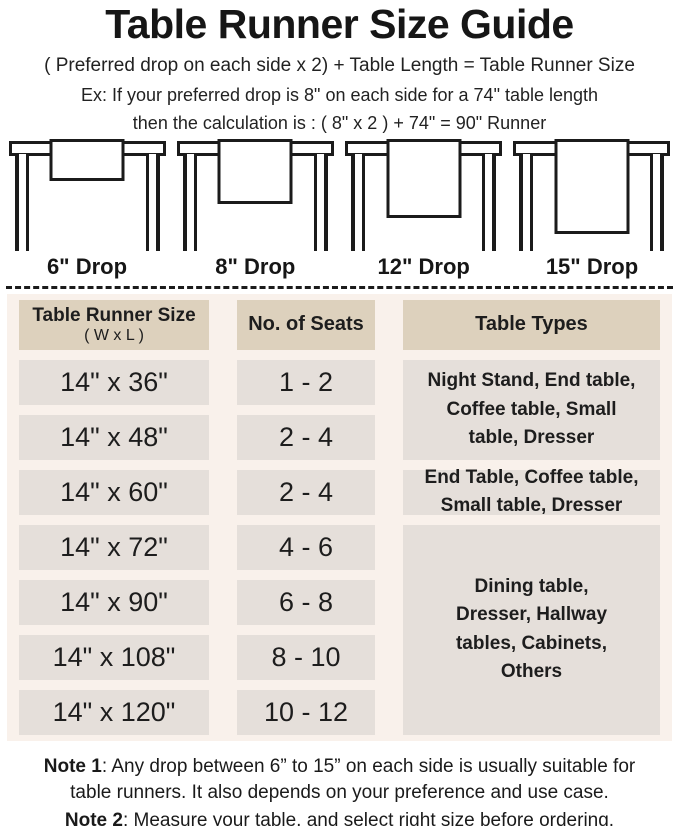 The width and height of the screenshot is (679, 826). I want to click on diagram-6-drop: 6" Drop, so click(87, 209).